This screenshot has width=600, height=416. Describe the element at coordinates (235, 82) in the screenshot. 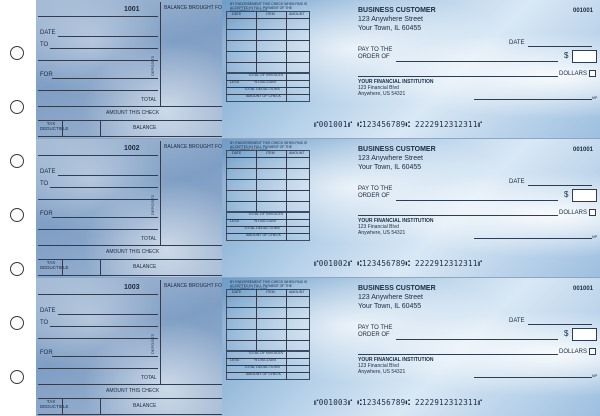

I see `register-less: LESS` at that location.